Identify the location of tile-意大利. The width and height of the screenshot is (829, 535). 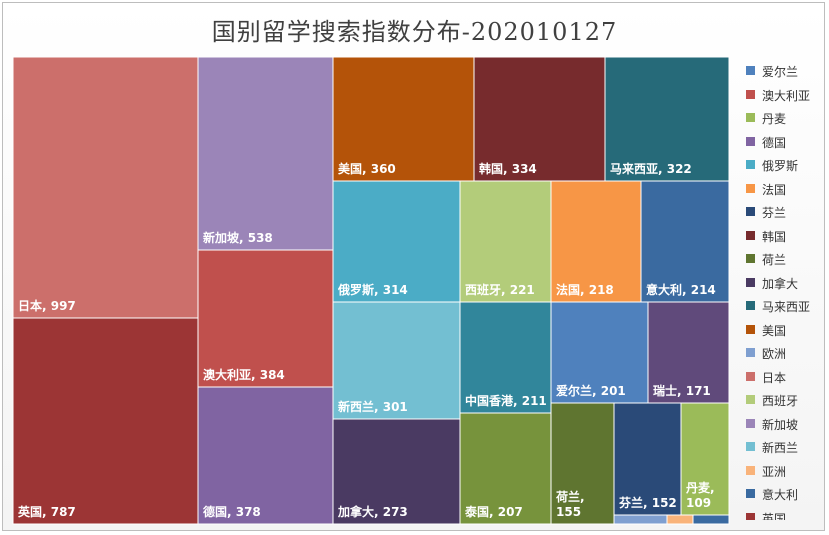
(711, 519).